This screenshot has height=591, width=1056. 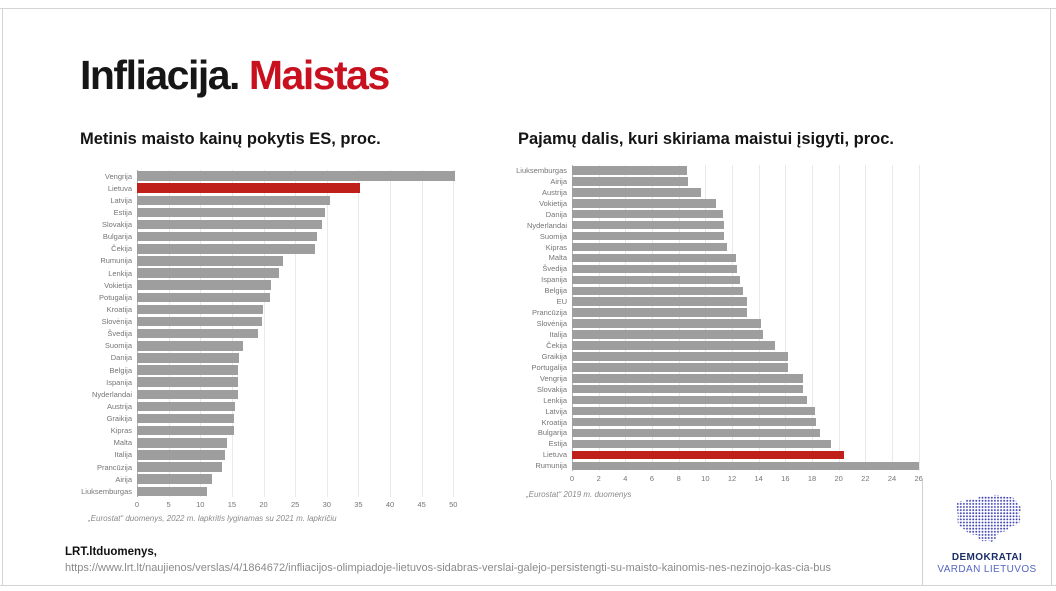 What do you see at coordinates (137, 505) in the screenshot?
I see `axis-tick-label: 0` at bounding box center [137, 505].